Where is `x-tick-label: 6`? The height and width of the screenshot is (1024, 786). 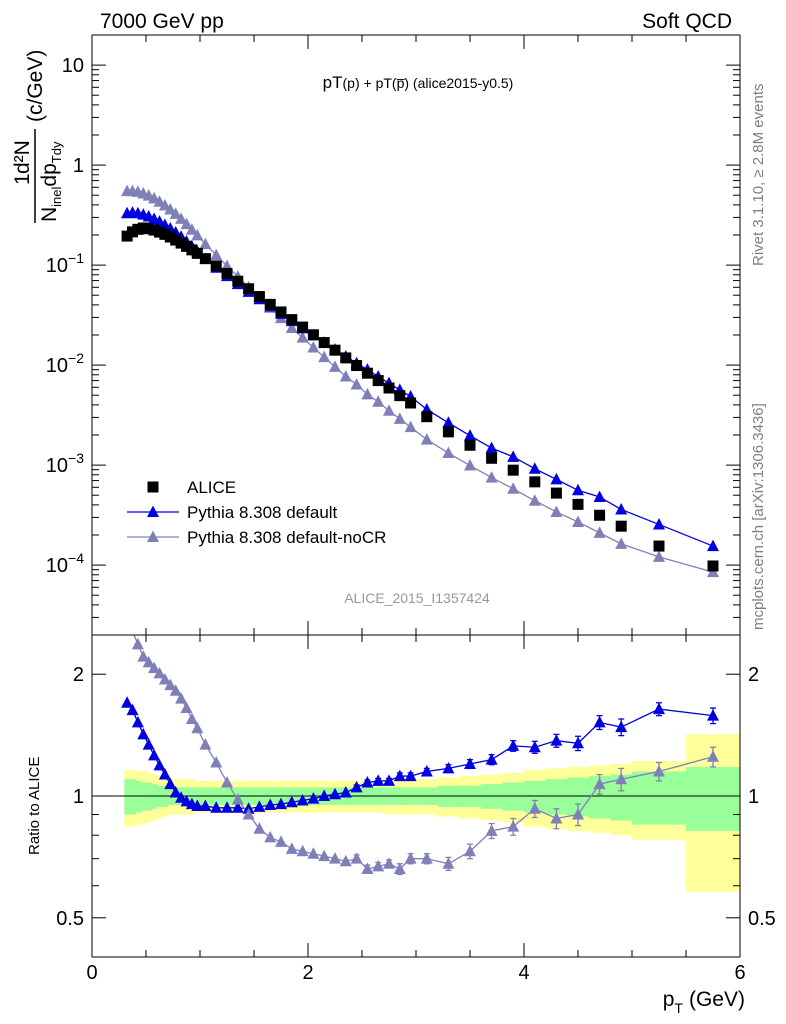 x-tick-label: 6 is located at coordinates (739, 973).